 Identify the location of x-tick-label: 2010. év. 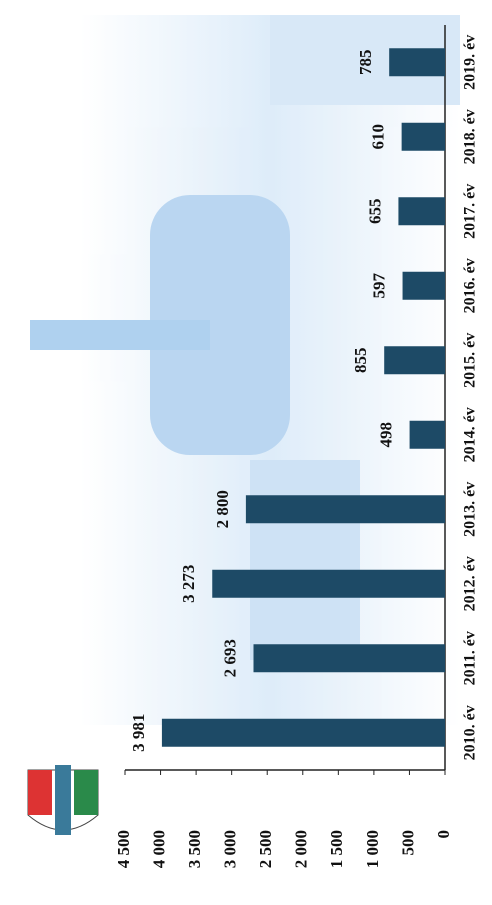
(470, 732).